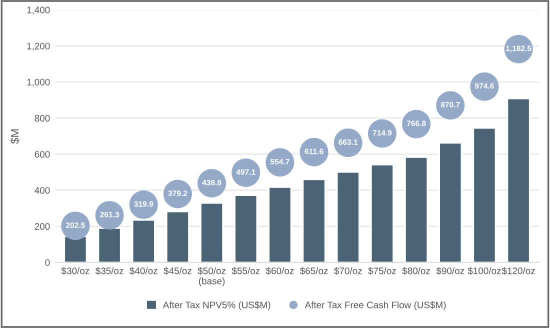 This screenshot has height=328, width=550. I want to click on x-tick-label: $65/oz, so click(314, 271).